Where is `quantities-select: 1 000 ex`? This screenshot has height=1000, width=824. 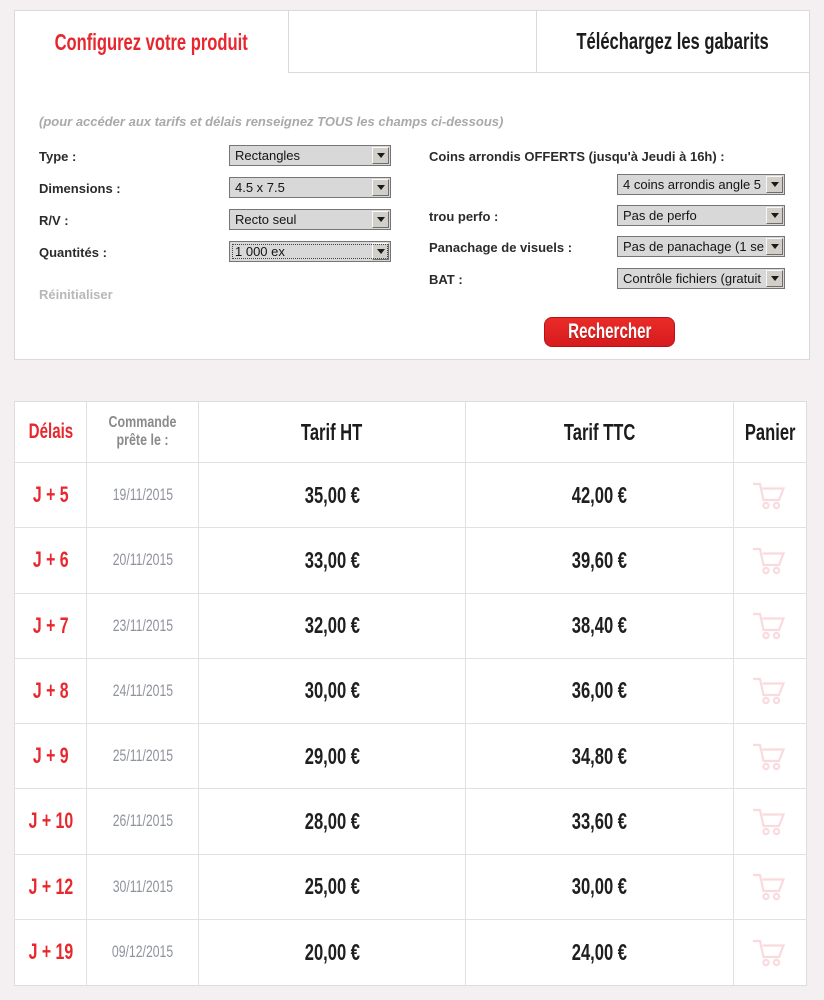
quantities-select: 1 000 ex is located at coordinates (310, 251).